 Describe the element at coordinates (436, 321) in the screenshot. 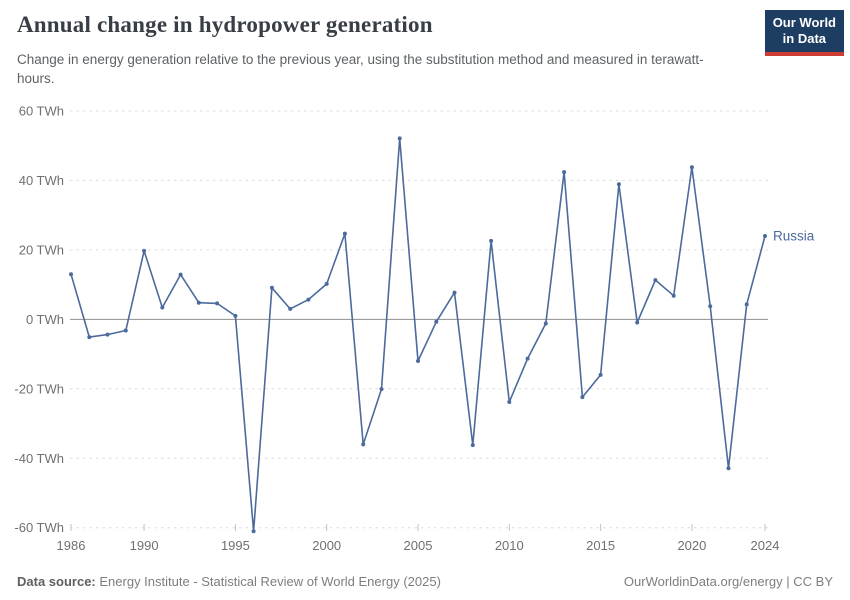

I see `data-point-2006` at that location.